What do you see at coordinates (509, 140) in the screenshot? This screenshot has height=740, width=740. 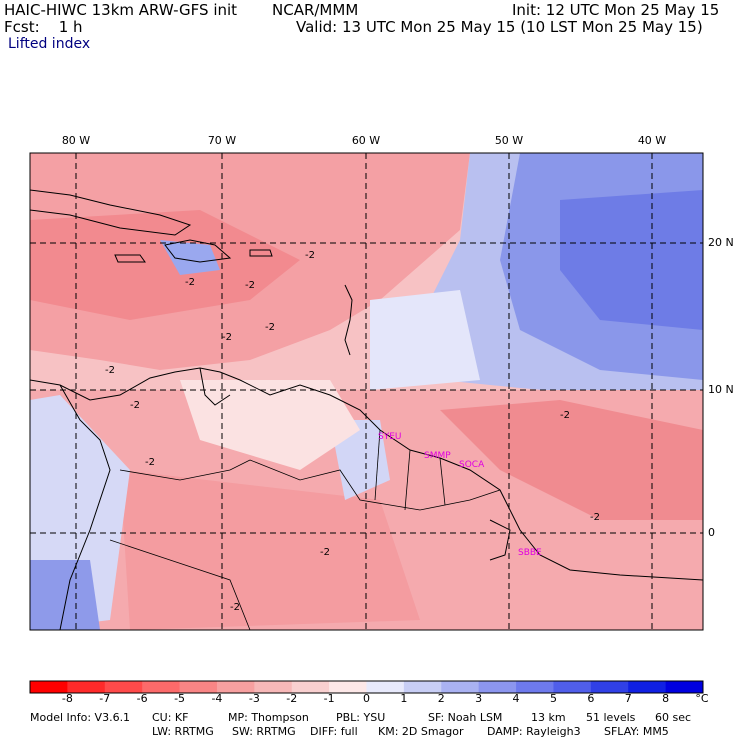 I see `lon-label: 50 W` at bounding box center [509, 140].